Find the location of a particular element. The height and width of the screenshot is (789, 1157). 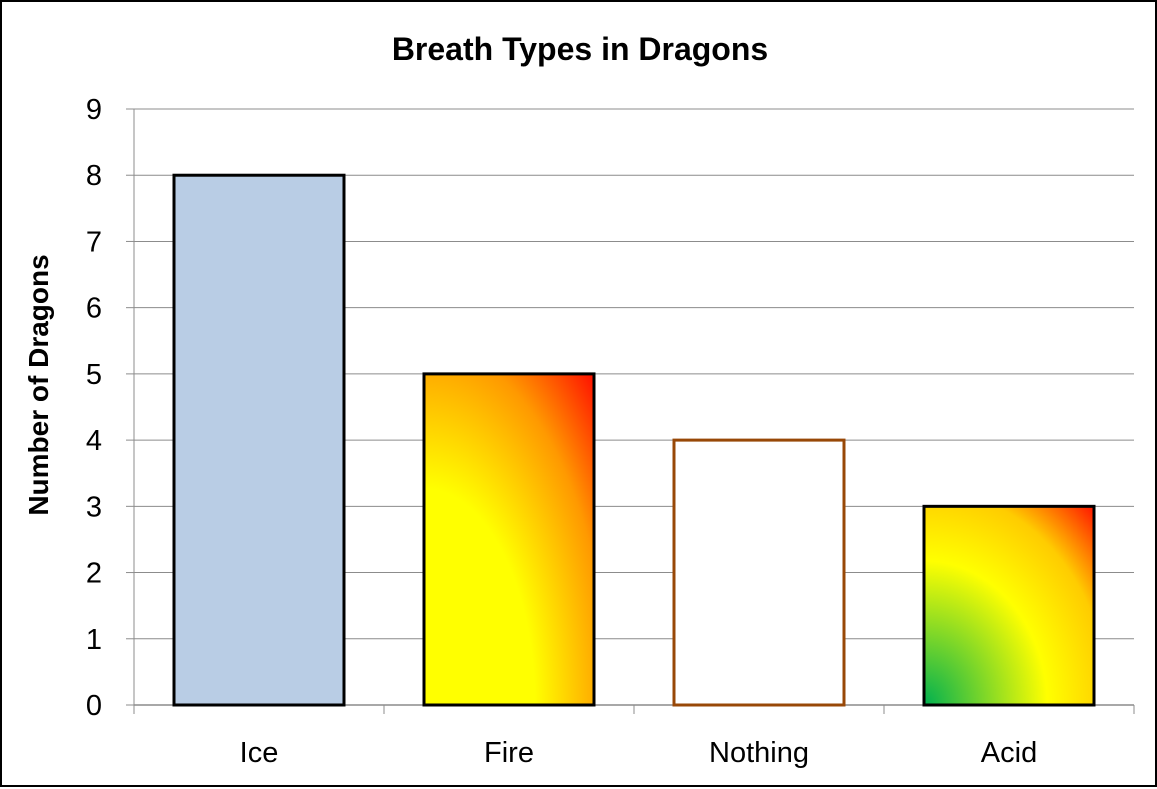

y-tick-label: 1 is located at coordinates (94, 640).